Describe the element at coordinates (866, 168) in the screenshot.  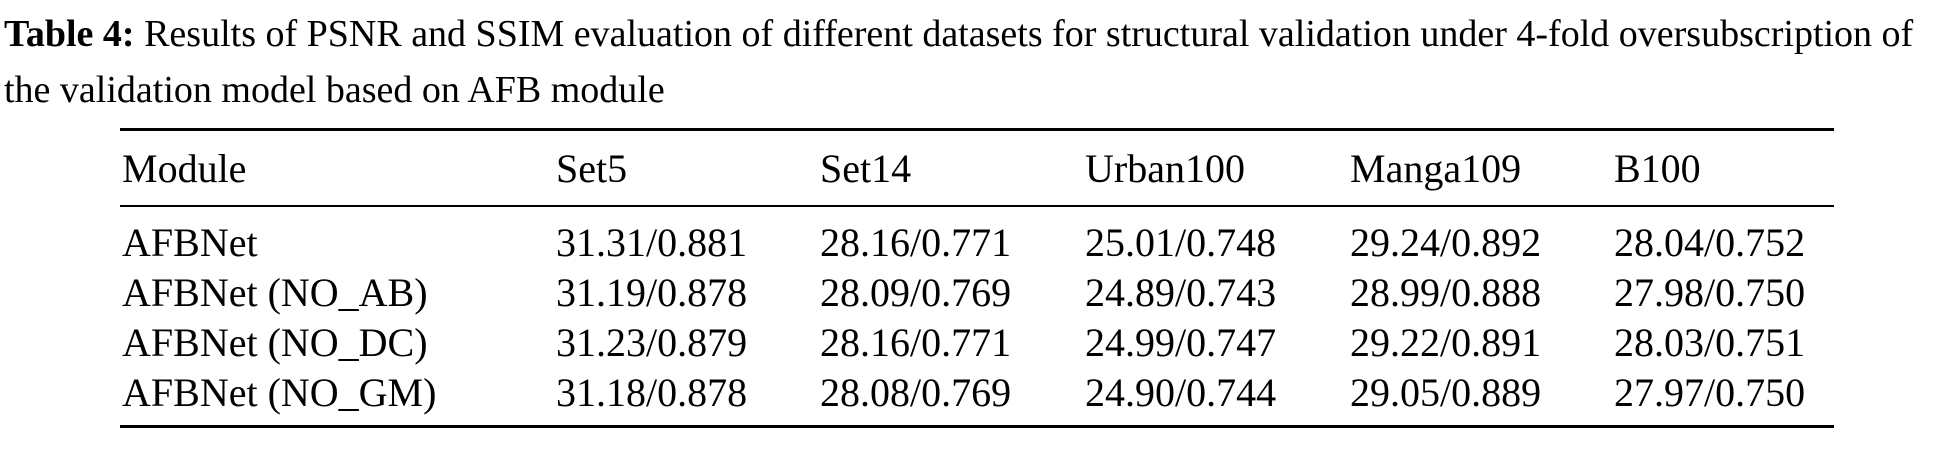
I see `header-set14: Set14` at that location.